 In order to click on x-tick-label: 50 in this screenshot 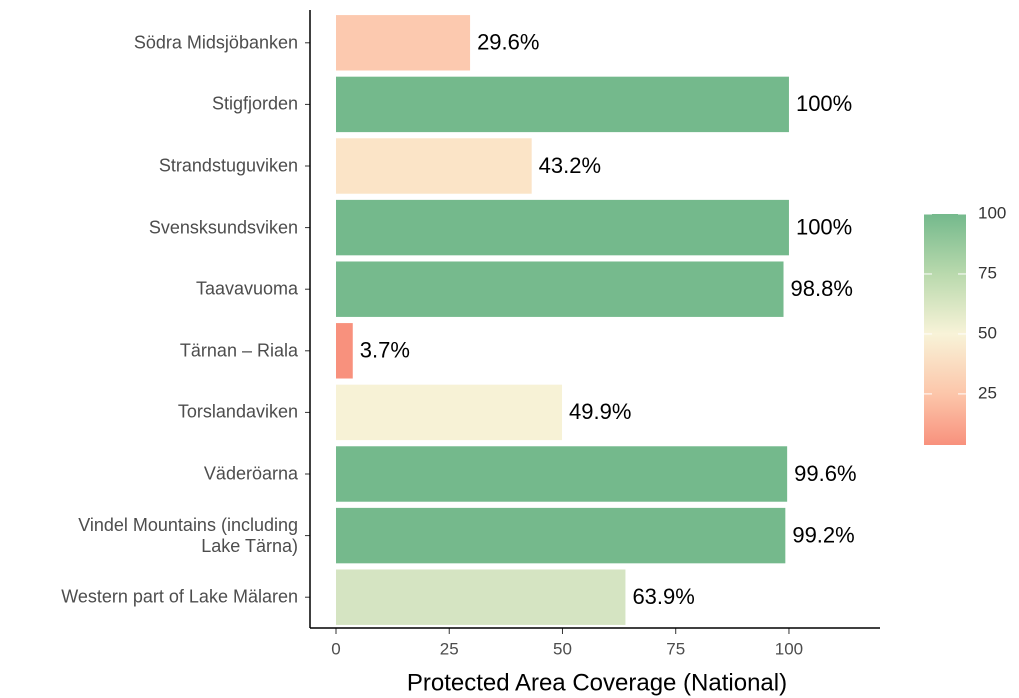, I will do `click(562, 648)`.